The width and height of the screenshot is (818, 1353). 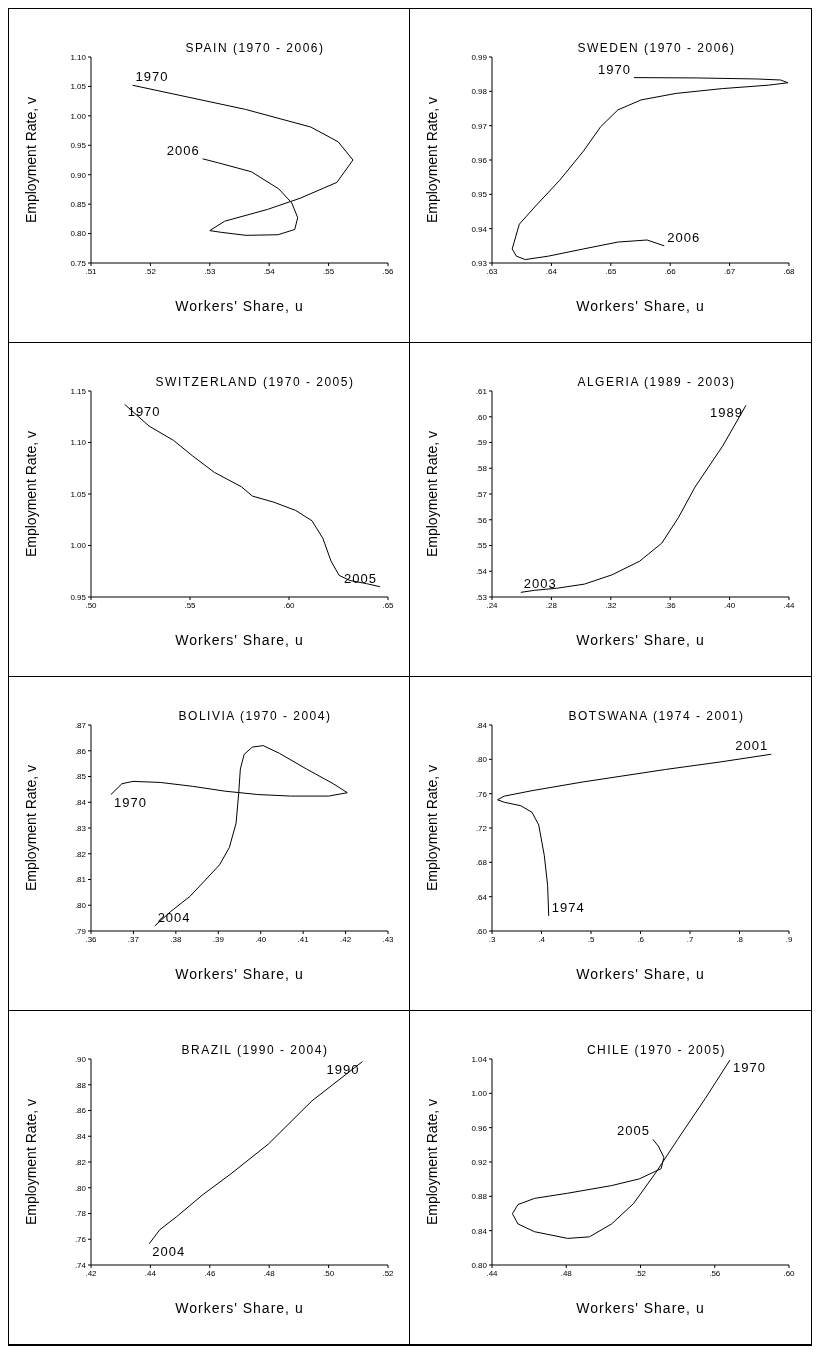 I want to click on x-tick-label: .6, so click(x=641, y=939).